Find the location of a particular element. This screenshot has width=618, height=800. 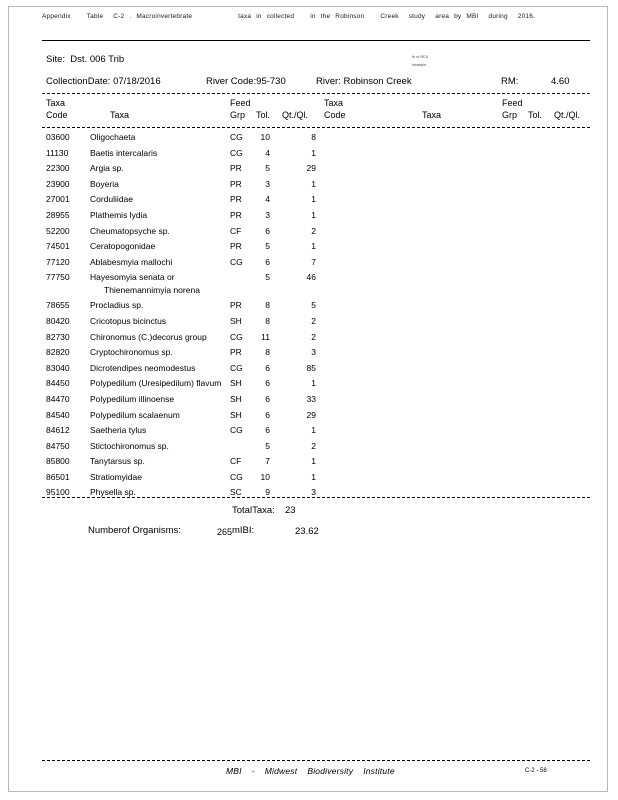

river-code-value: 95-730 is located at coordinates (271, 81).